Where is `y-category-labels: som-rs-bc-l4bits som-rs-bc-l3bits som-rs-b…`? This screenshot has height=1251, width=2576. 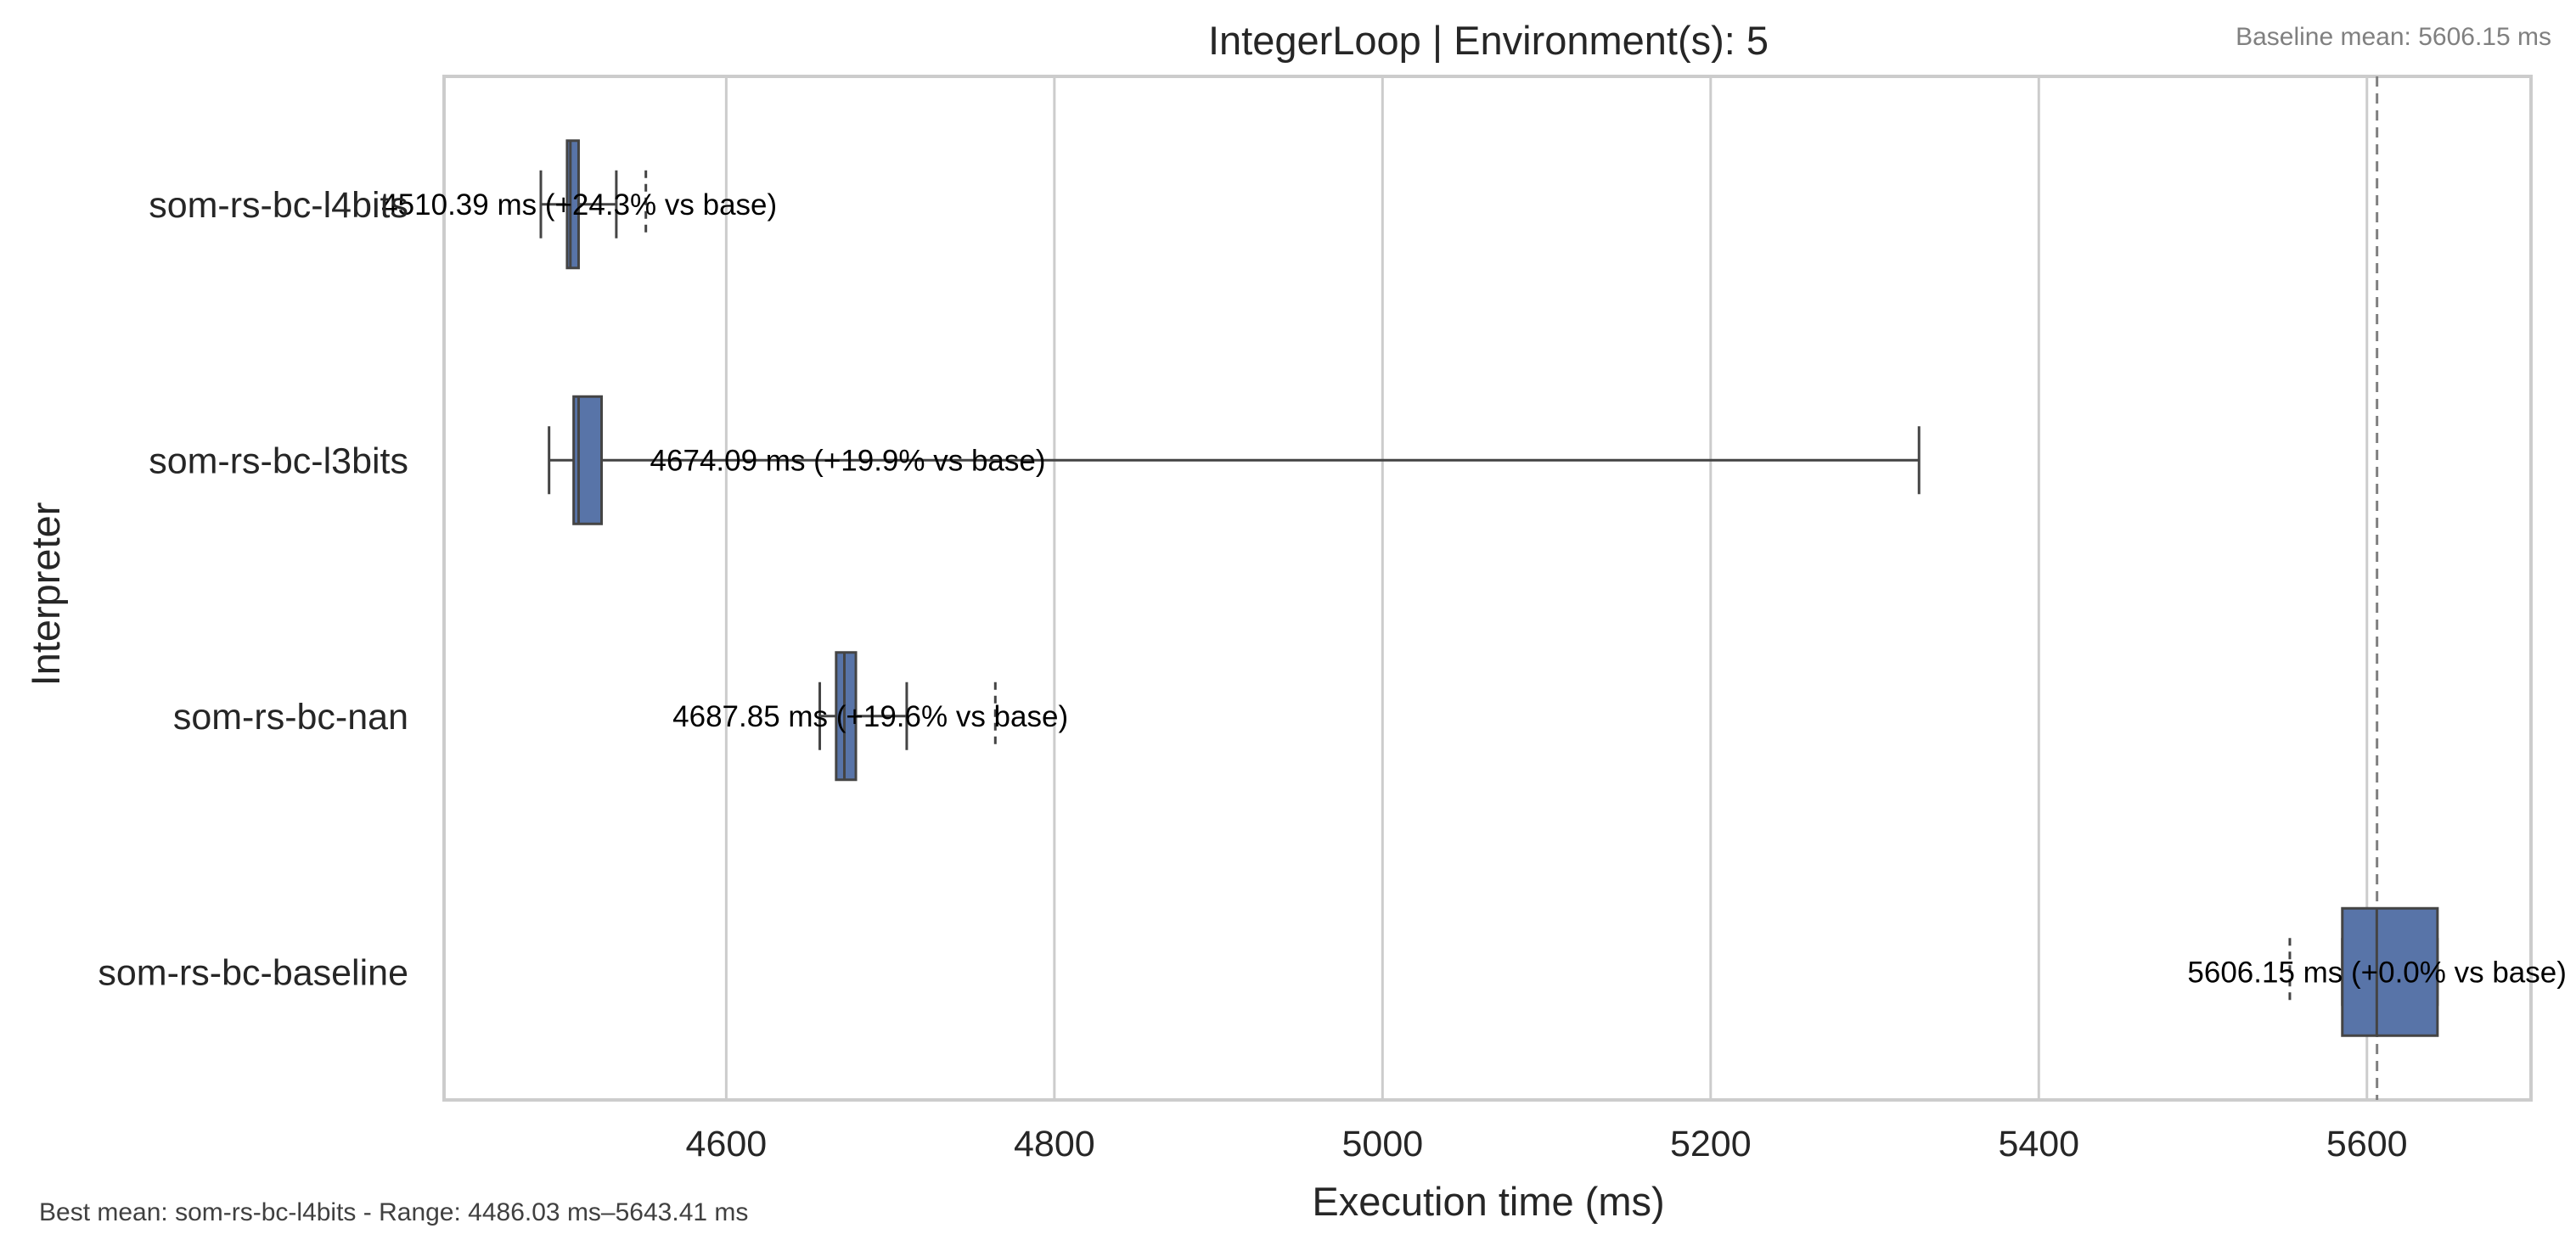
y-category-labels: som-rs-bc-l4bits som-rs-bc-l3bits som-rs-b… is located at coordinates (253, 589).